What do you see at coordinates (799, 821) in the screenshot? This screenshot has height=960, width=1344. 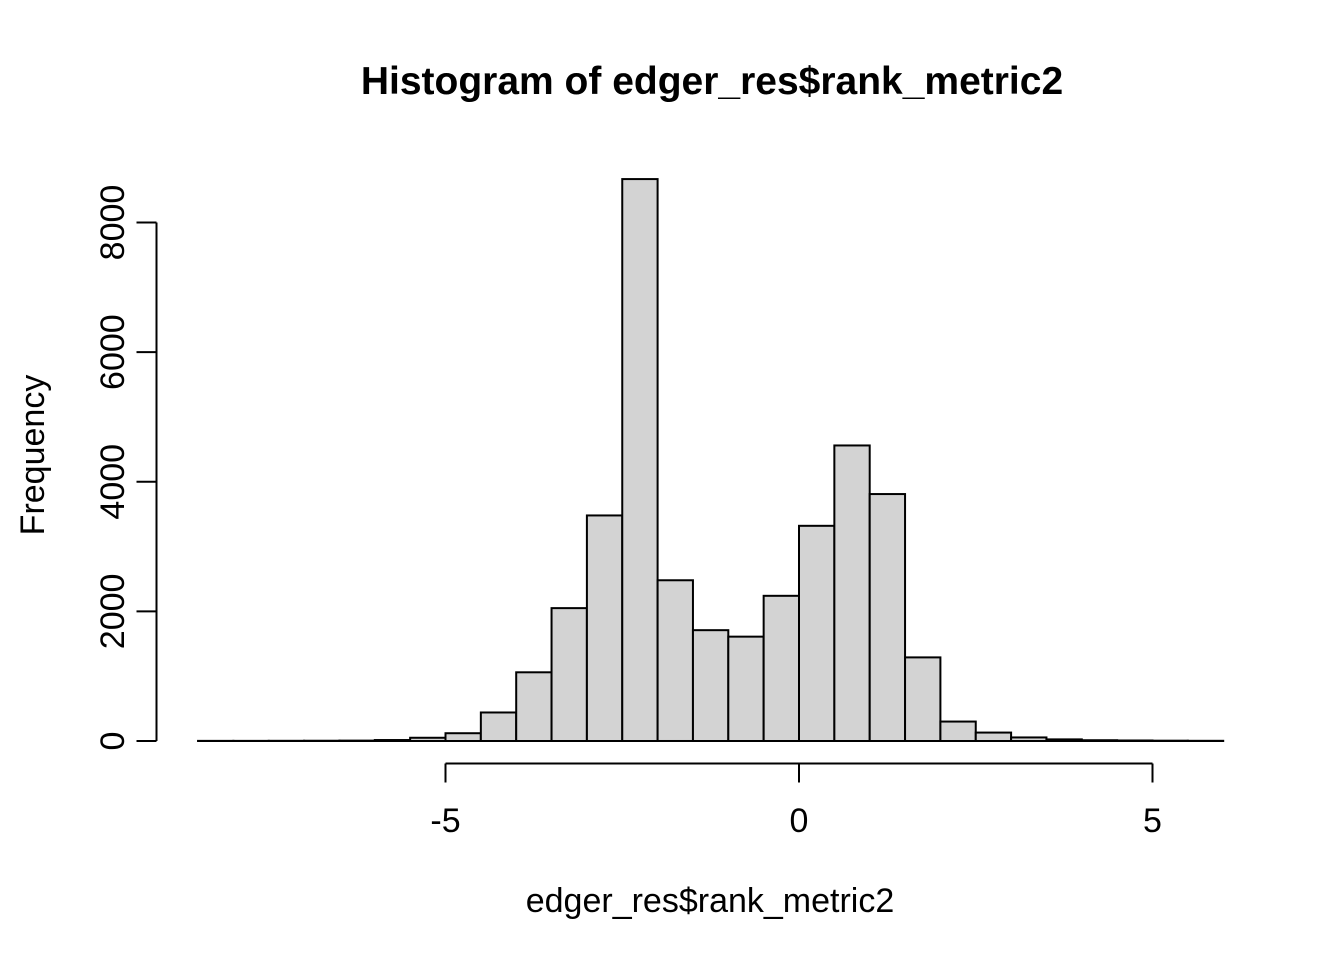 I see `x-tick-label: 0` at bounding box center [799, 821].